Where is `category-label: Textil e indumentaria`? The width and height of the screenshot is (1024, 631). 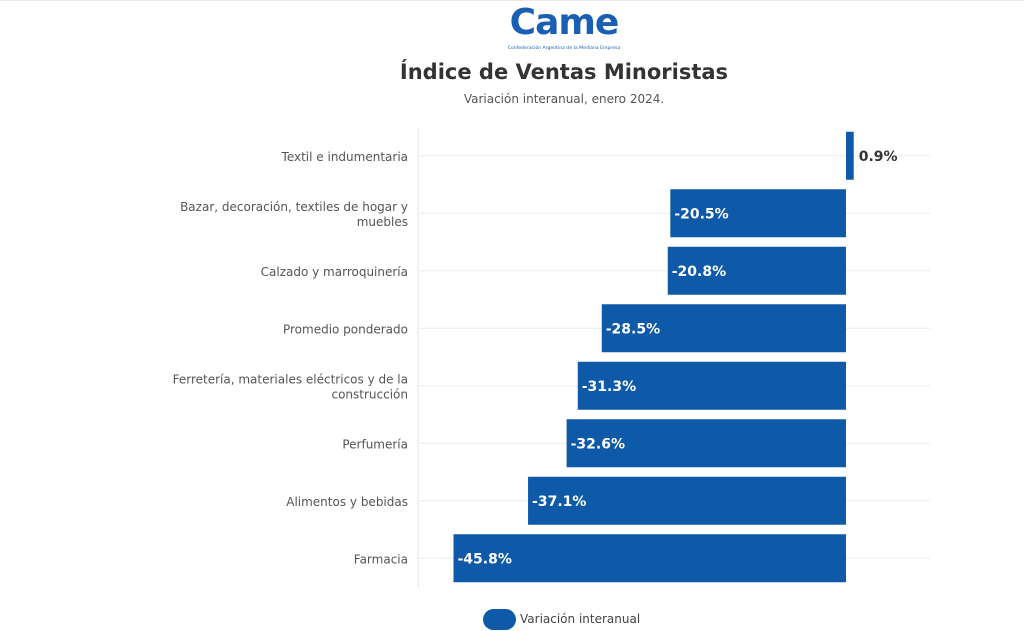
category-label: Textil e indumentaria is located at coordinates (344, 156).